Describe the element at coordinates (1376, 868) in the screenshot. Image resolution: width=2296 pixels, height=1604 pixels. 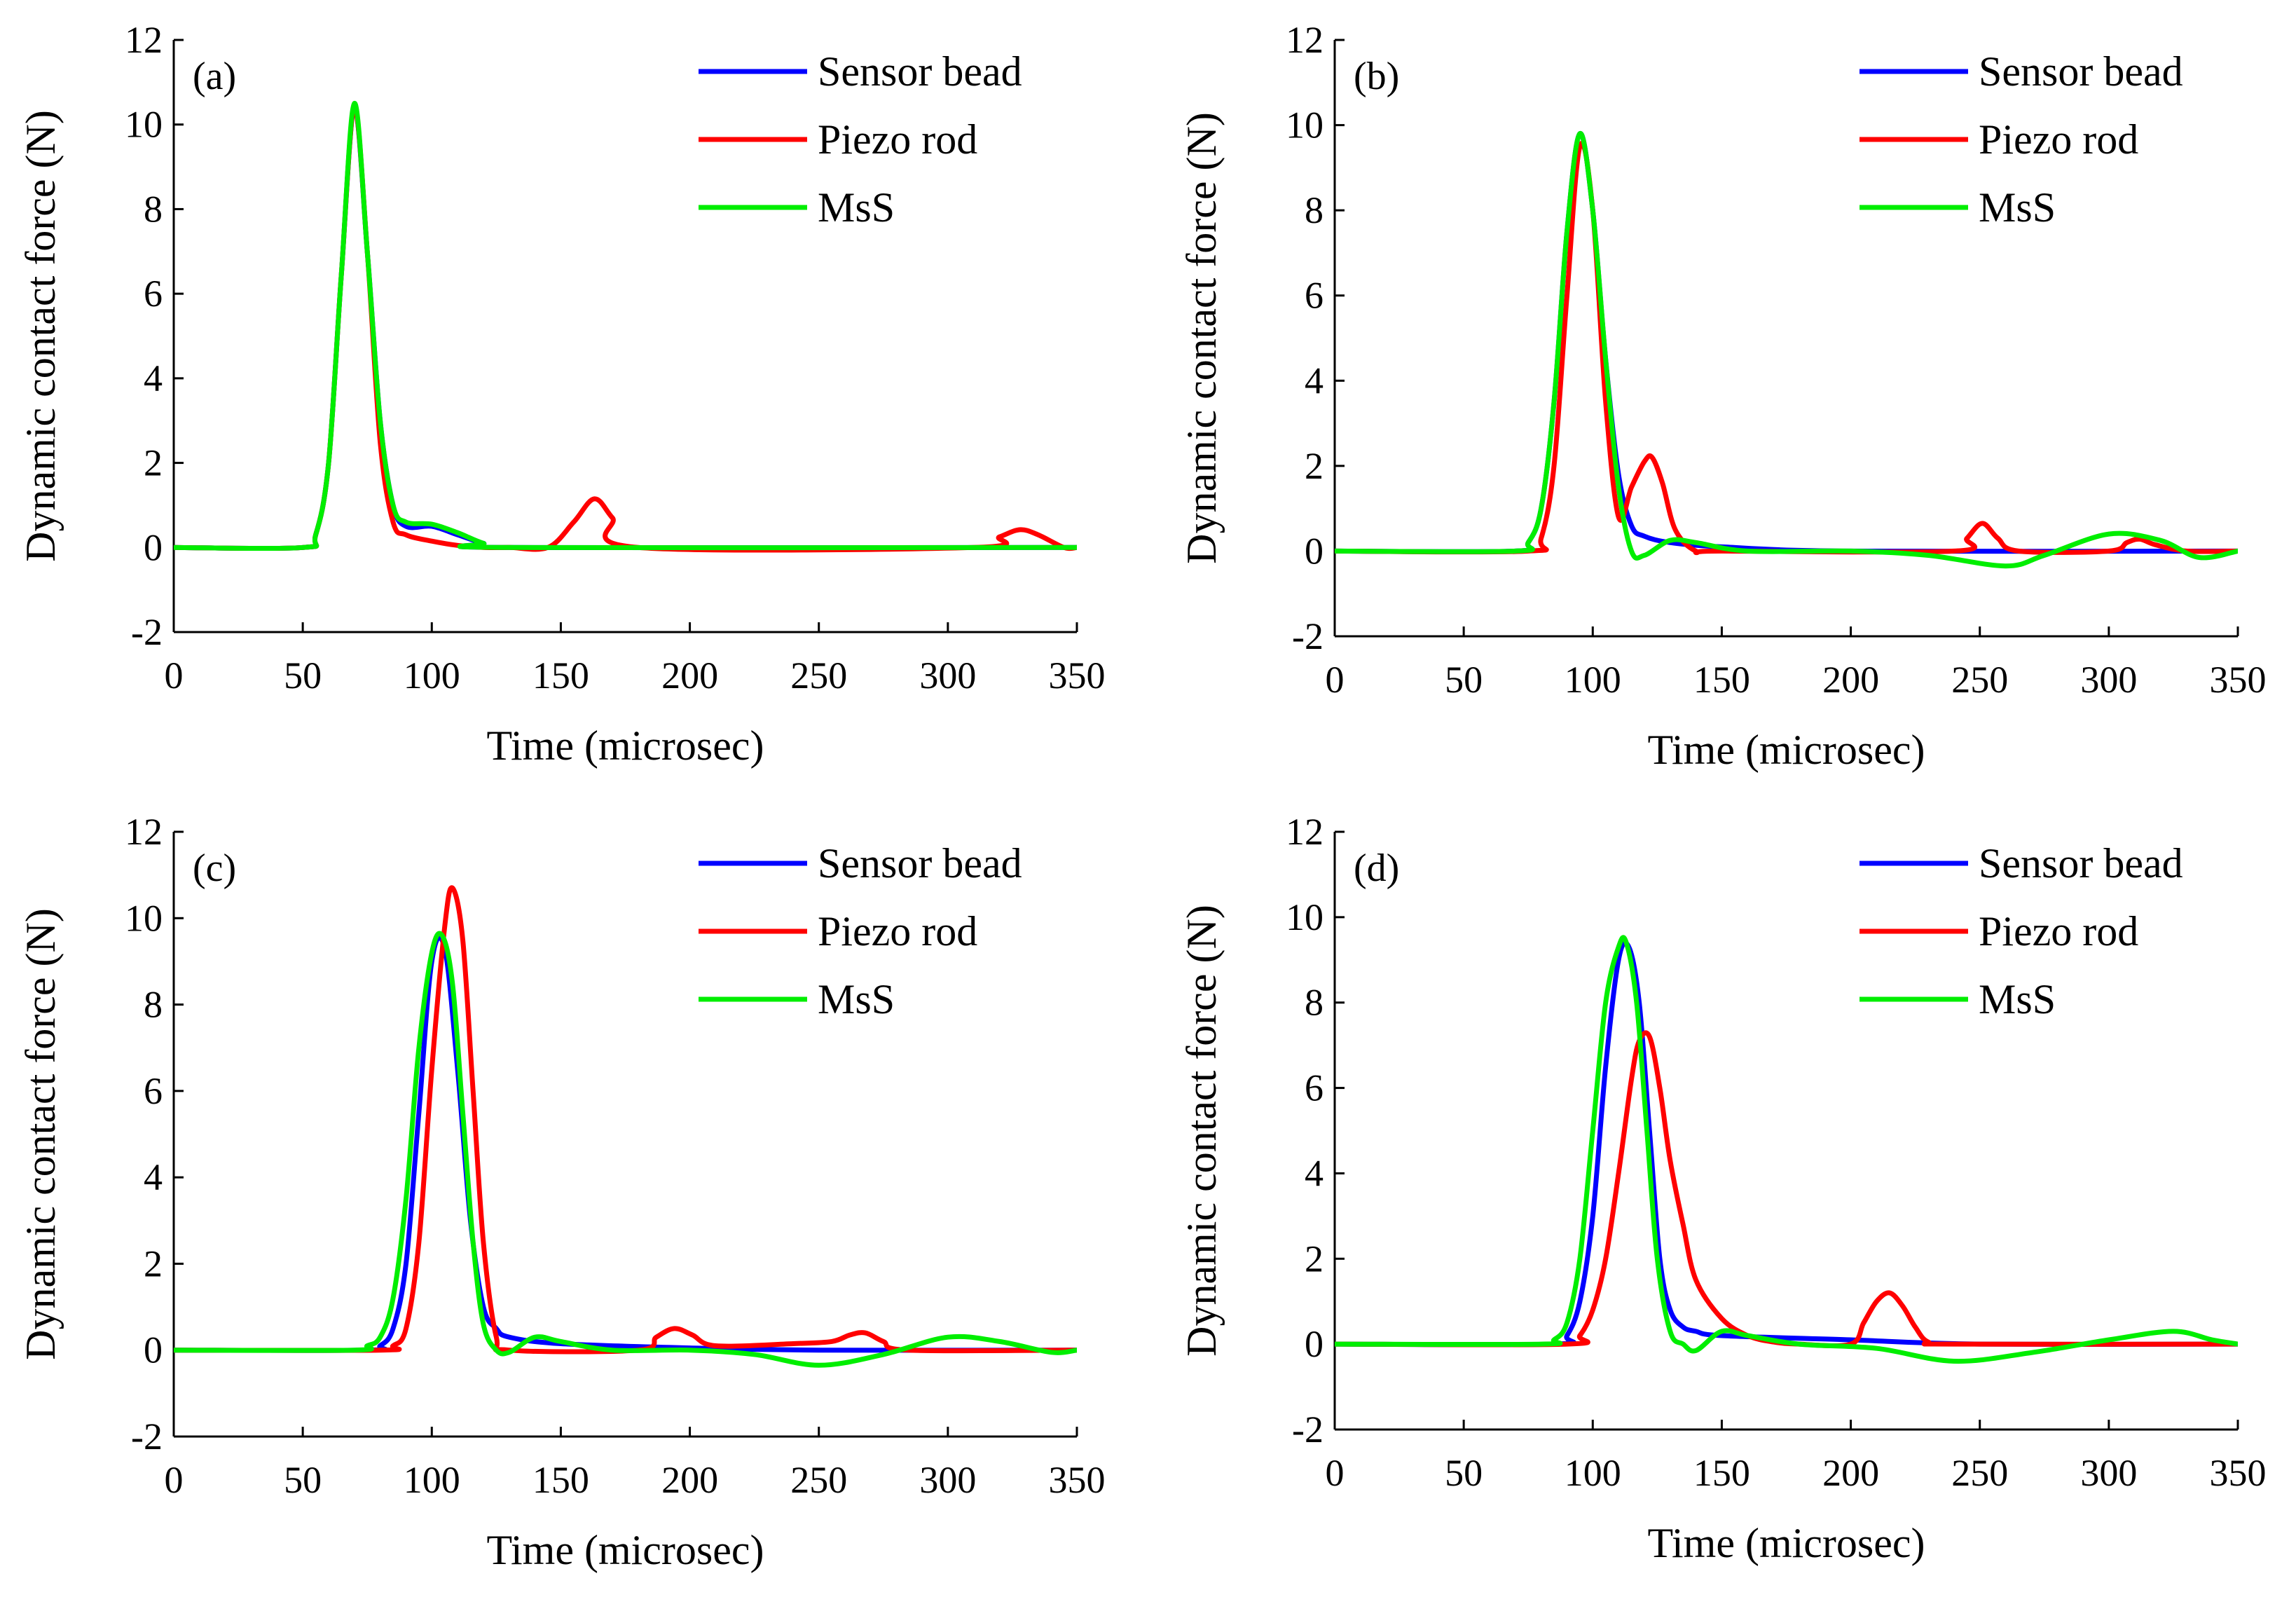
I see `panel-label: (d)` at that location.